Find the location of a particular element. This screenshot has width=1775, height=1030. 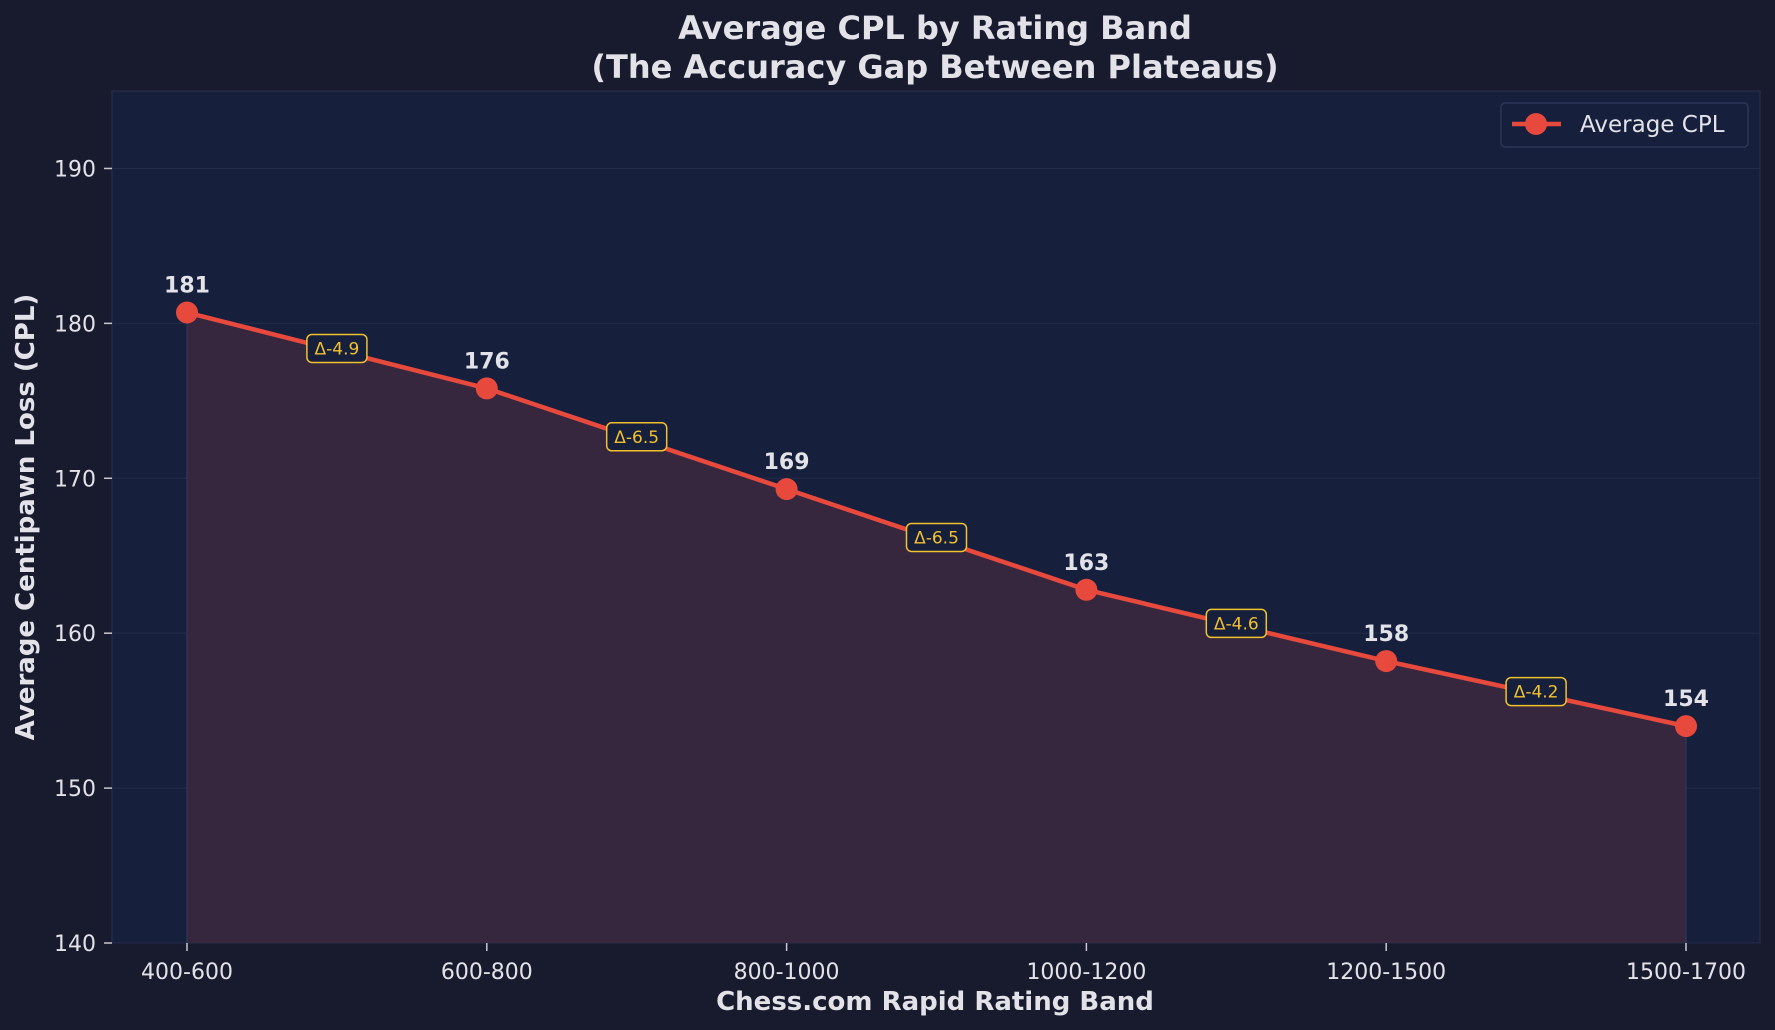

x-tick-label: 600-800 is located at coordinates (487, 972).